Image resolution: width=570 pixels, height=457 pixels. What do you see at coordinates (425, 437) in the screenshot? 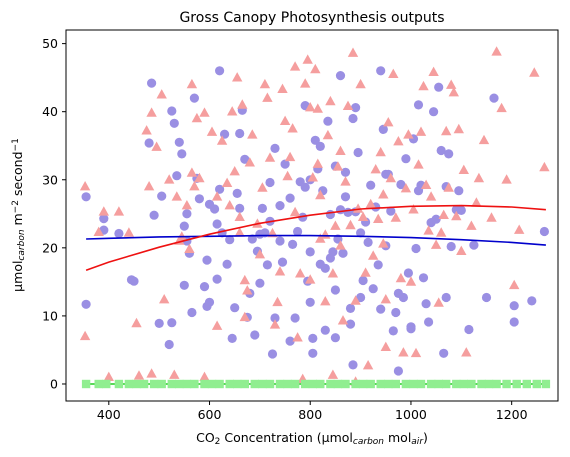
I see `label-part-6: )` at bounding box center [425, 437].